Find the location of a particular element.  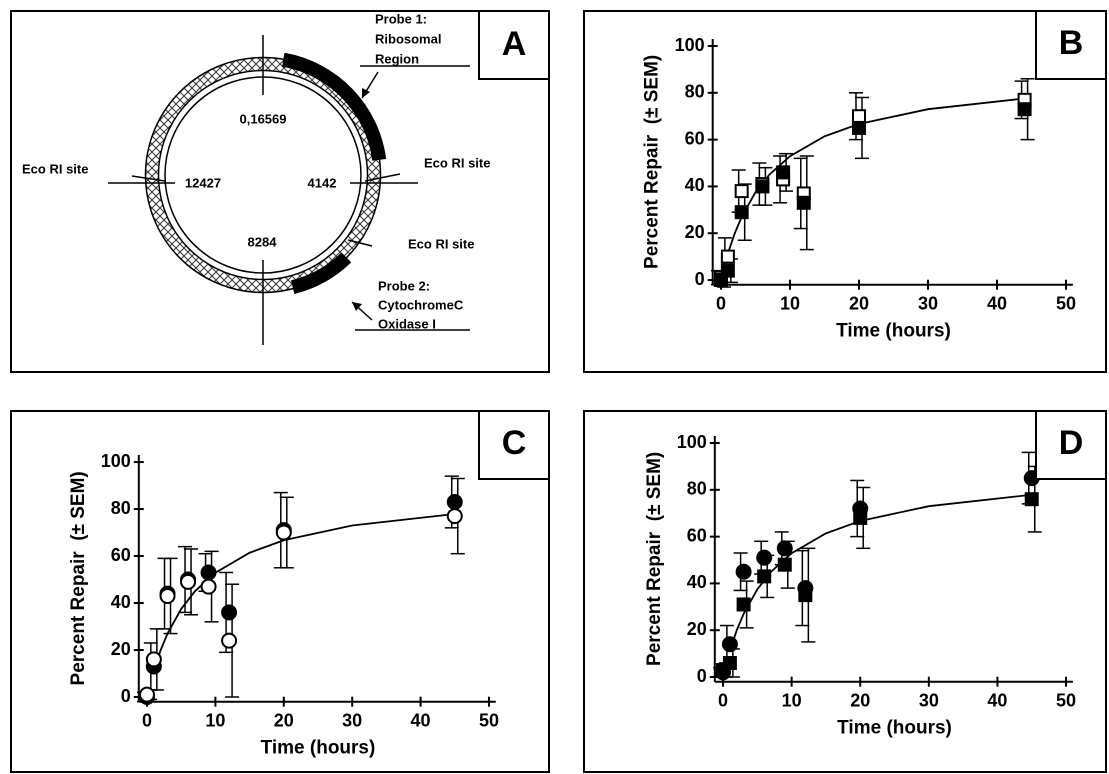

position-label: 8284 is located at coordinates (263, 241).